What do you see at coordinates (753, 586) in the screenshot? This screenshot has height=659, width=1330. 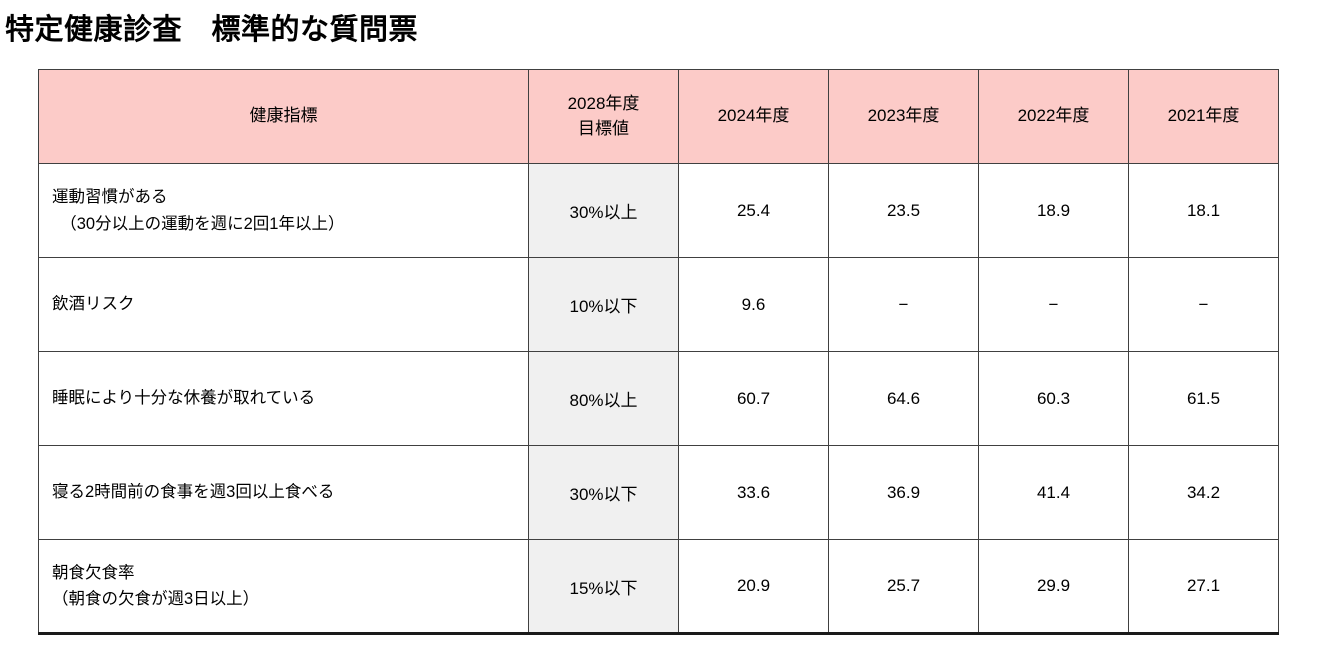 I see `value-2024: 20.9` at bounding box center [753, 586].